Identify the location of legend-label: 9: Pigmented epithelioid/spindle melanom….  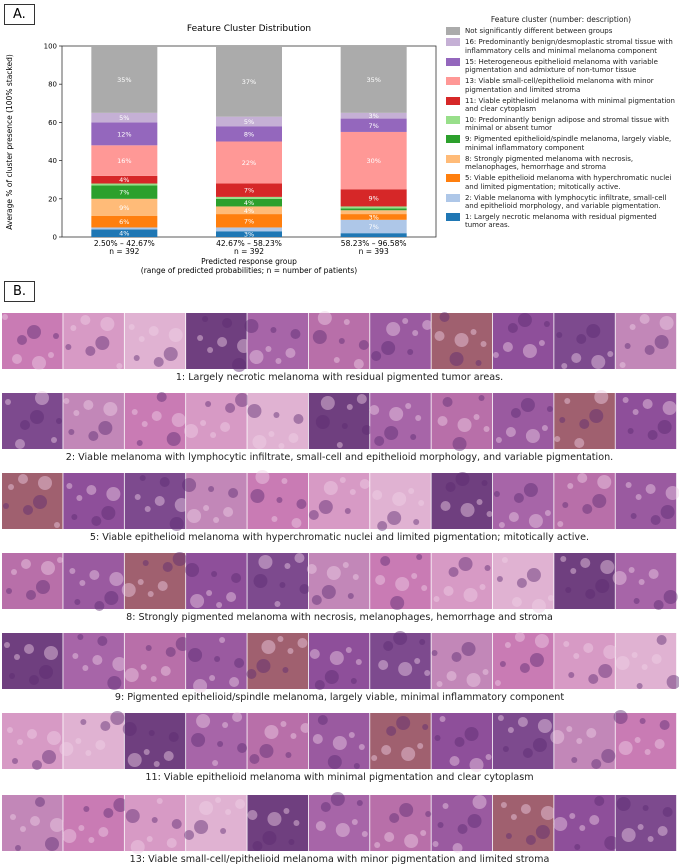
(568, 143).